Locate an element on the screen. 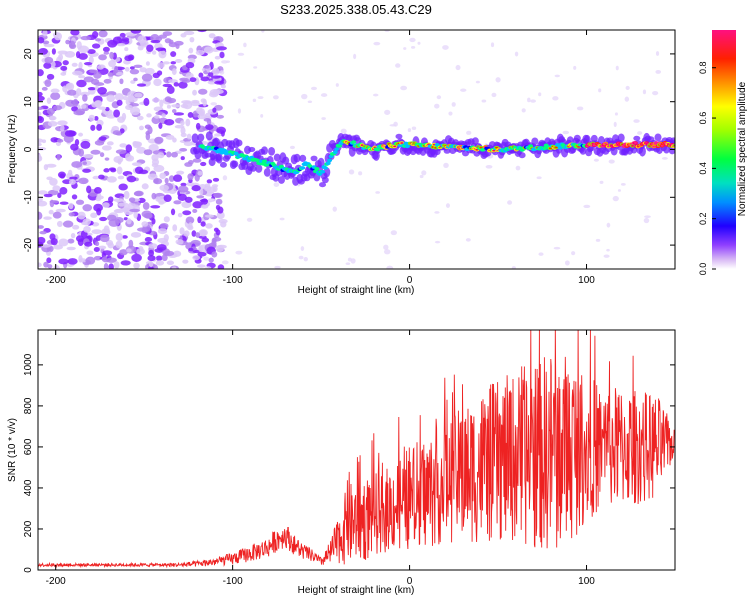 The width and height of the screenshot is (750, 600). colorbar-tick-label: 0.6 is located at coordinates (703, 118).